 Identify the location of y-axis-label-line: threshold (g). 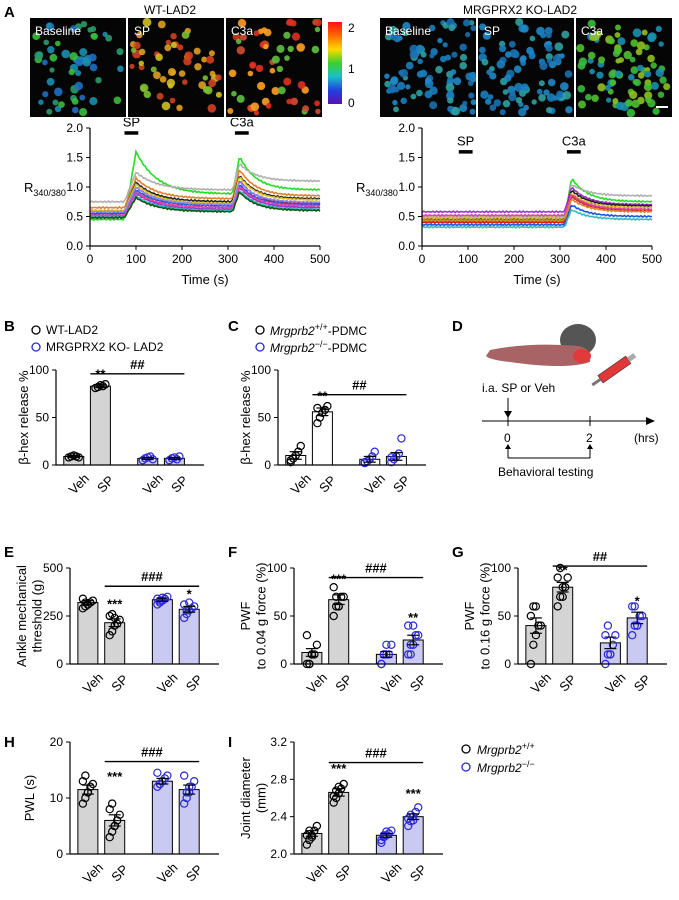
(37, 616).